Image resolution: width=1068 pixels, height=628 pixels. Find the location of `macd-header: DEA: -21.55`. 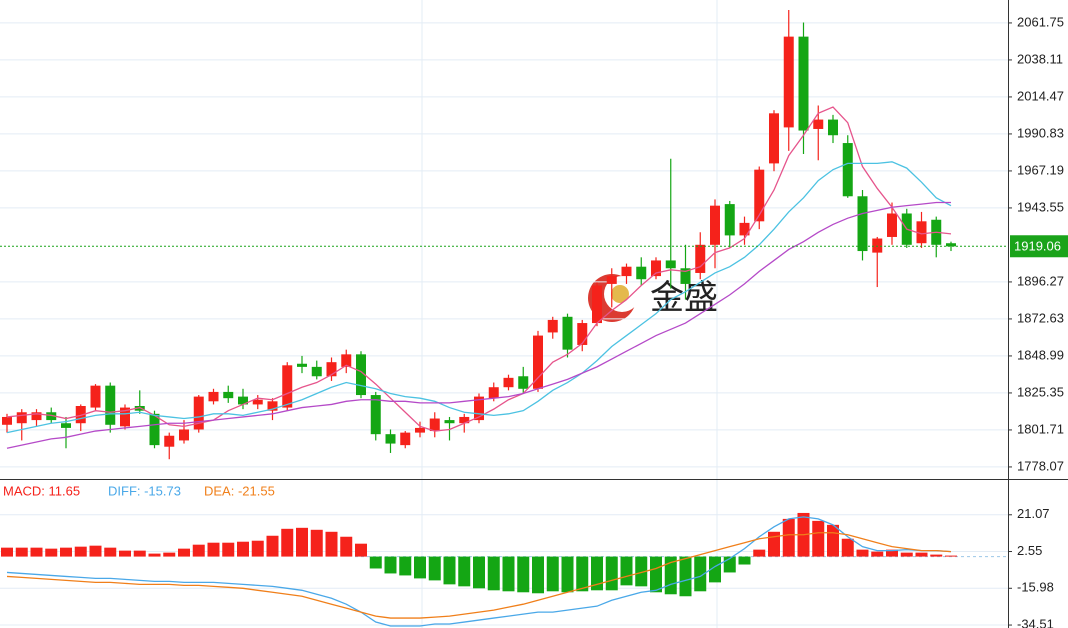

macd-header: DEA: -21.55 is located at coordinates (239, 490).